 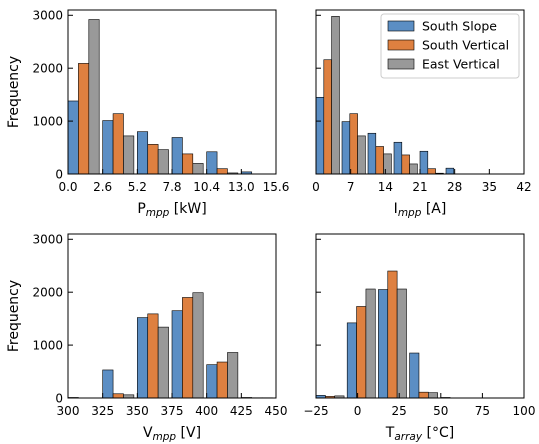 What do you see at coordinates (401, 64) in the screenshot?
I see `legend-swatch-east-vertical` at bounding box center [401, 64].